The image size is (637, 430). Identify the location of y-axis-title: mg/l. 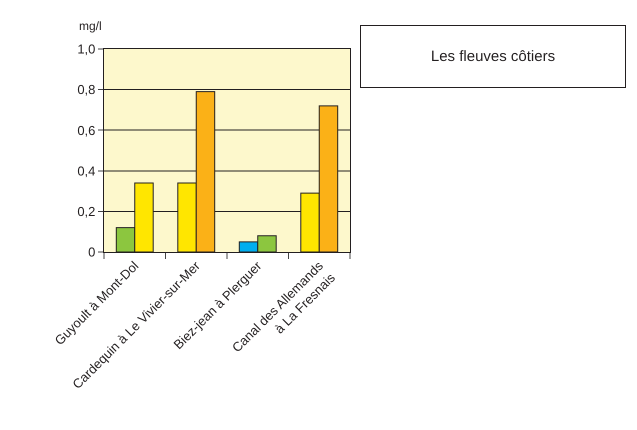
(90, 26).